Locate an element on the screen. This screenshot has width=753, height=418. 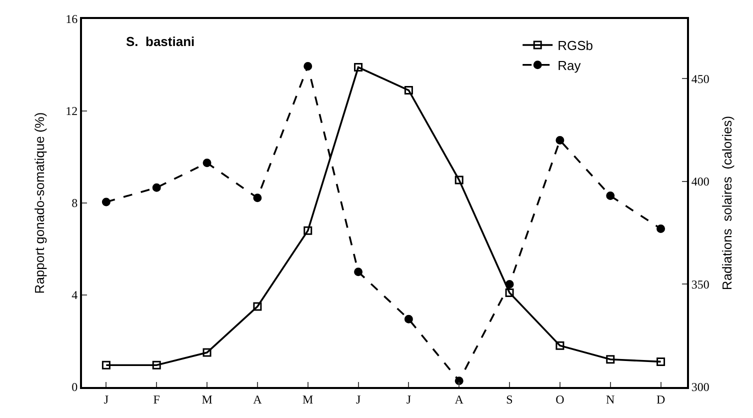
legend-label: Ray is located at coordinates (570, 65).